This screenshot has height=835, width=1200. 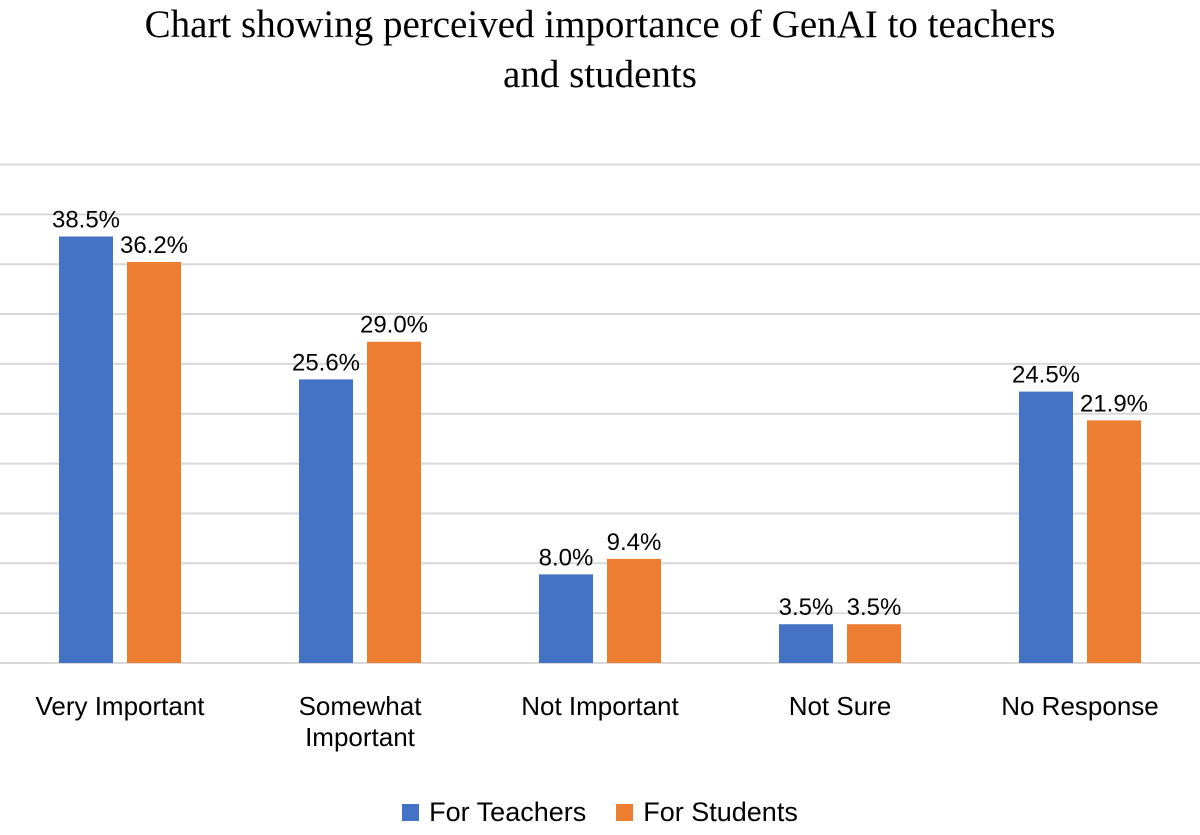 What do you see at coordinates (600, 812) in the screenshot?
I see `legend: For Teachers For Students` at bounding box center [600, 812].